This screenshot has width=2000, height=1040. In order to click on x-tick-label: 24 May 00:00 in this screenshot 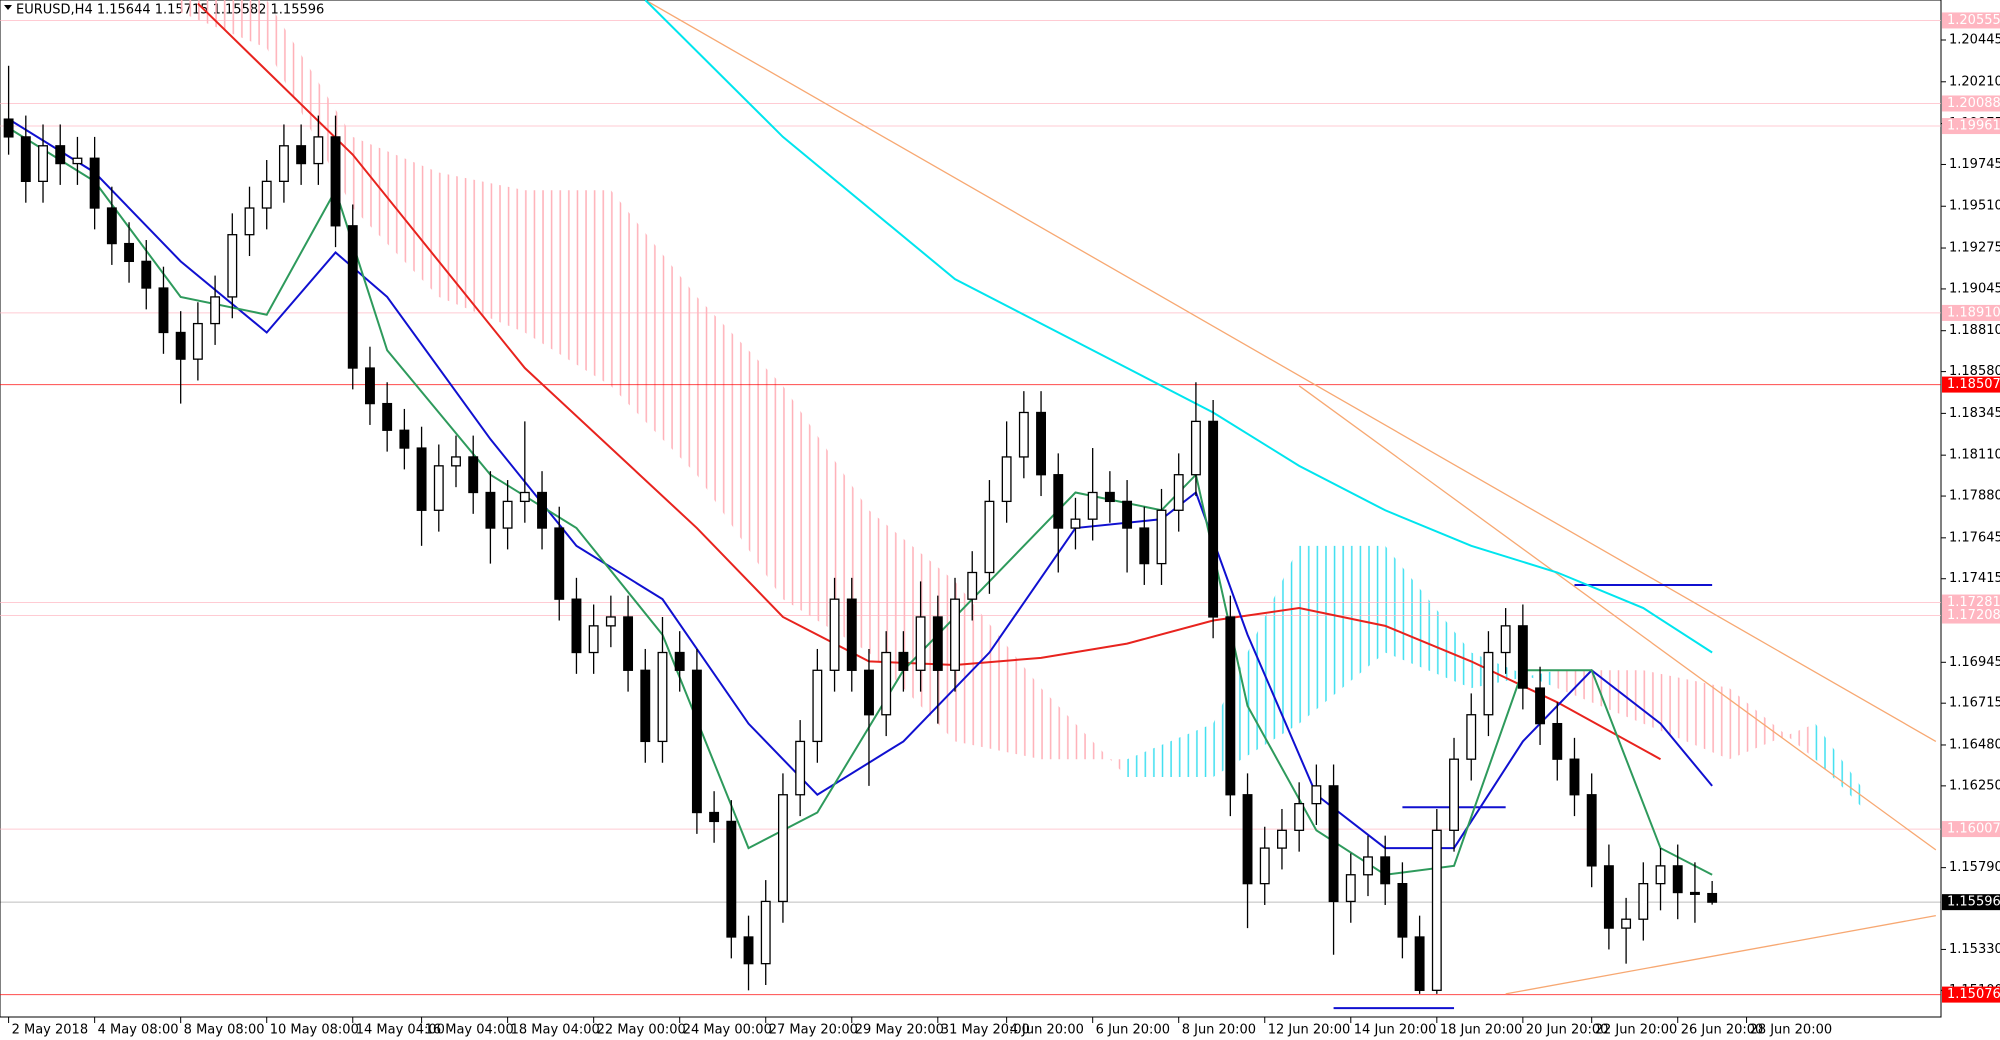, I will do `click(727, 1030)`.